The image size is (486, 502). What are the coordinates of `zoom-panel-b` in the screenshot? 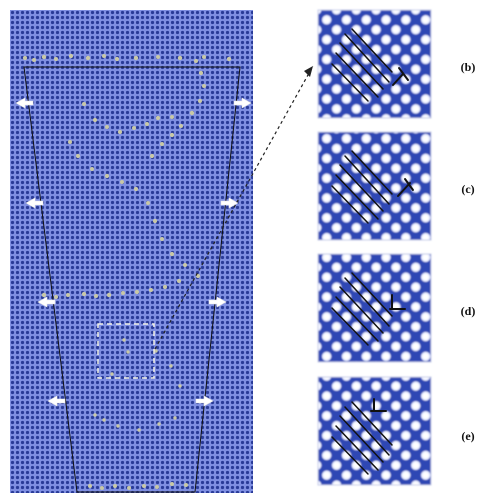 It's located at (374, 64).